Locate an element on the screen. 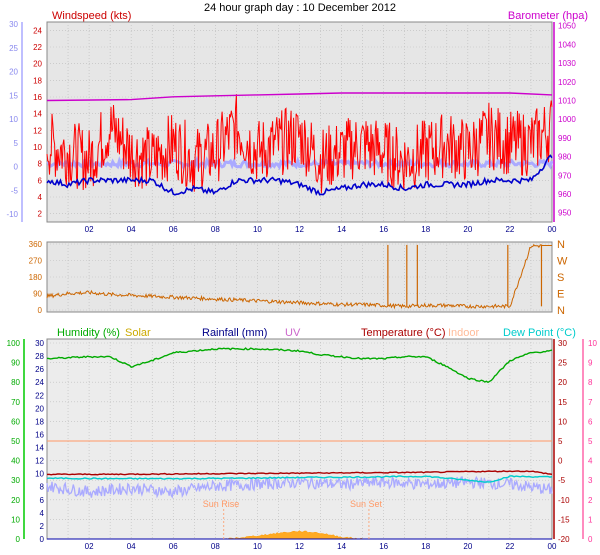 The height and width of the screenshot is (555, 600). barometer-tick-label: 1010 is located at coordinates (567, 101).